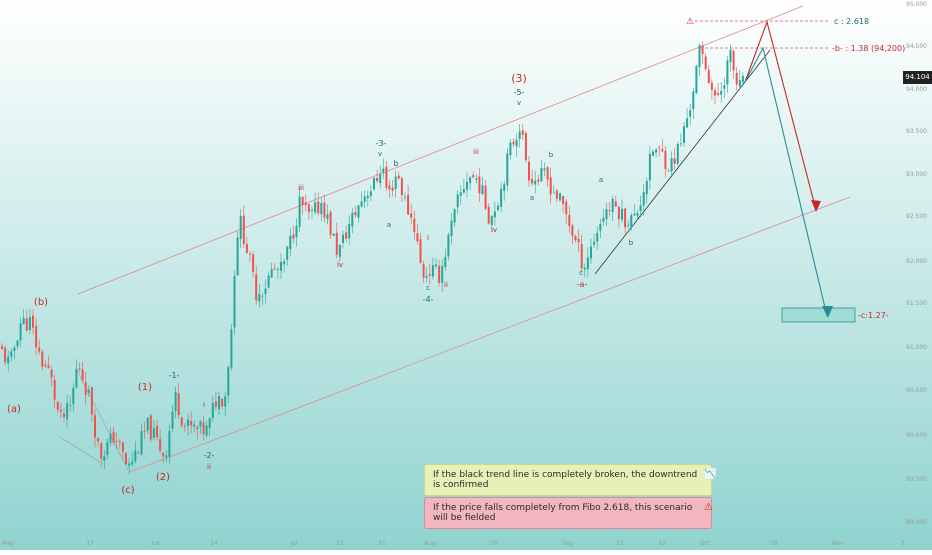 The height and width of the screenshot is (555, 932). I want to click on wave-label: (c), so click(127, 490).